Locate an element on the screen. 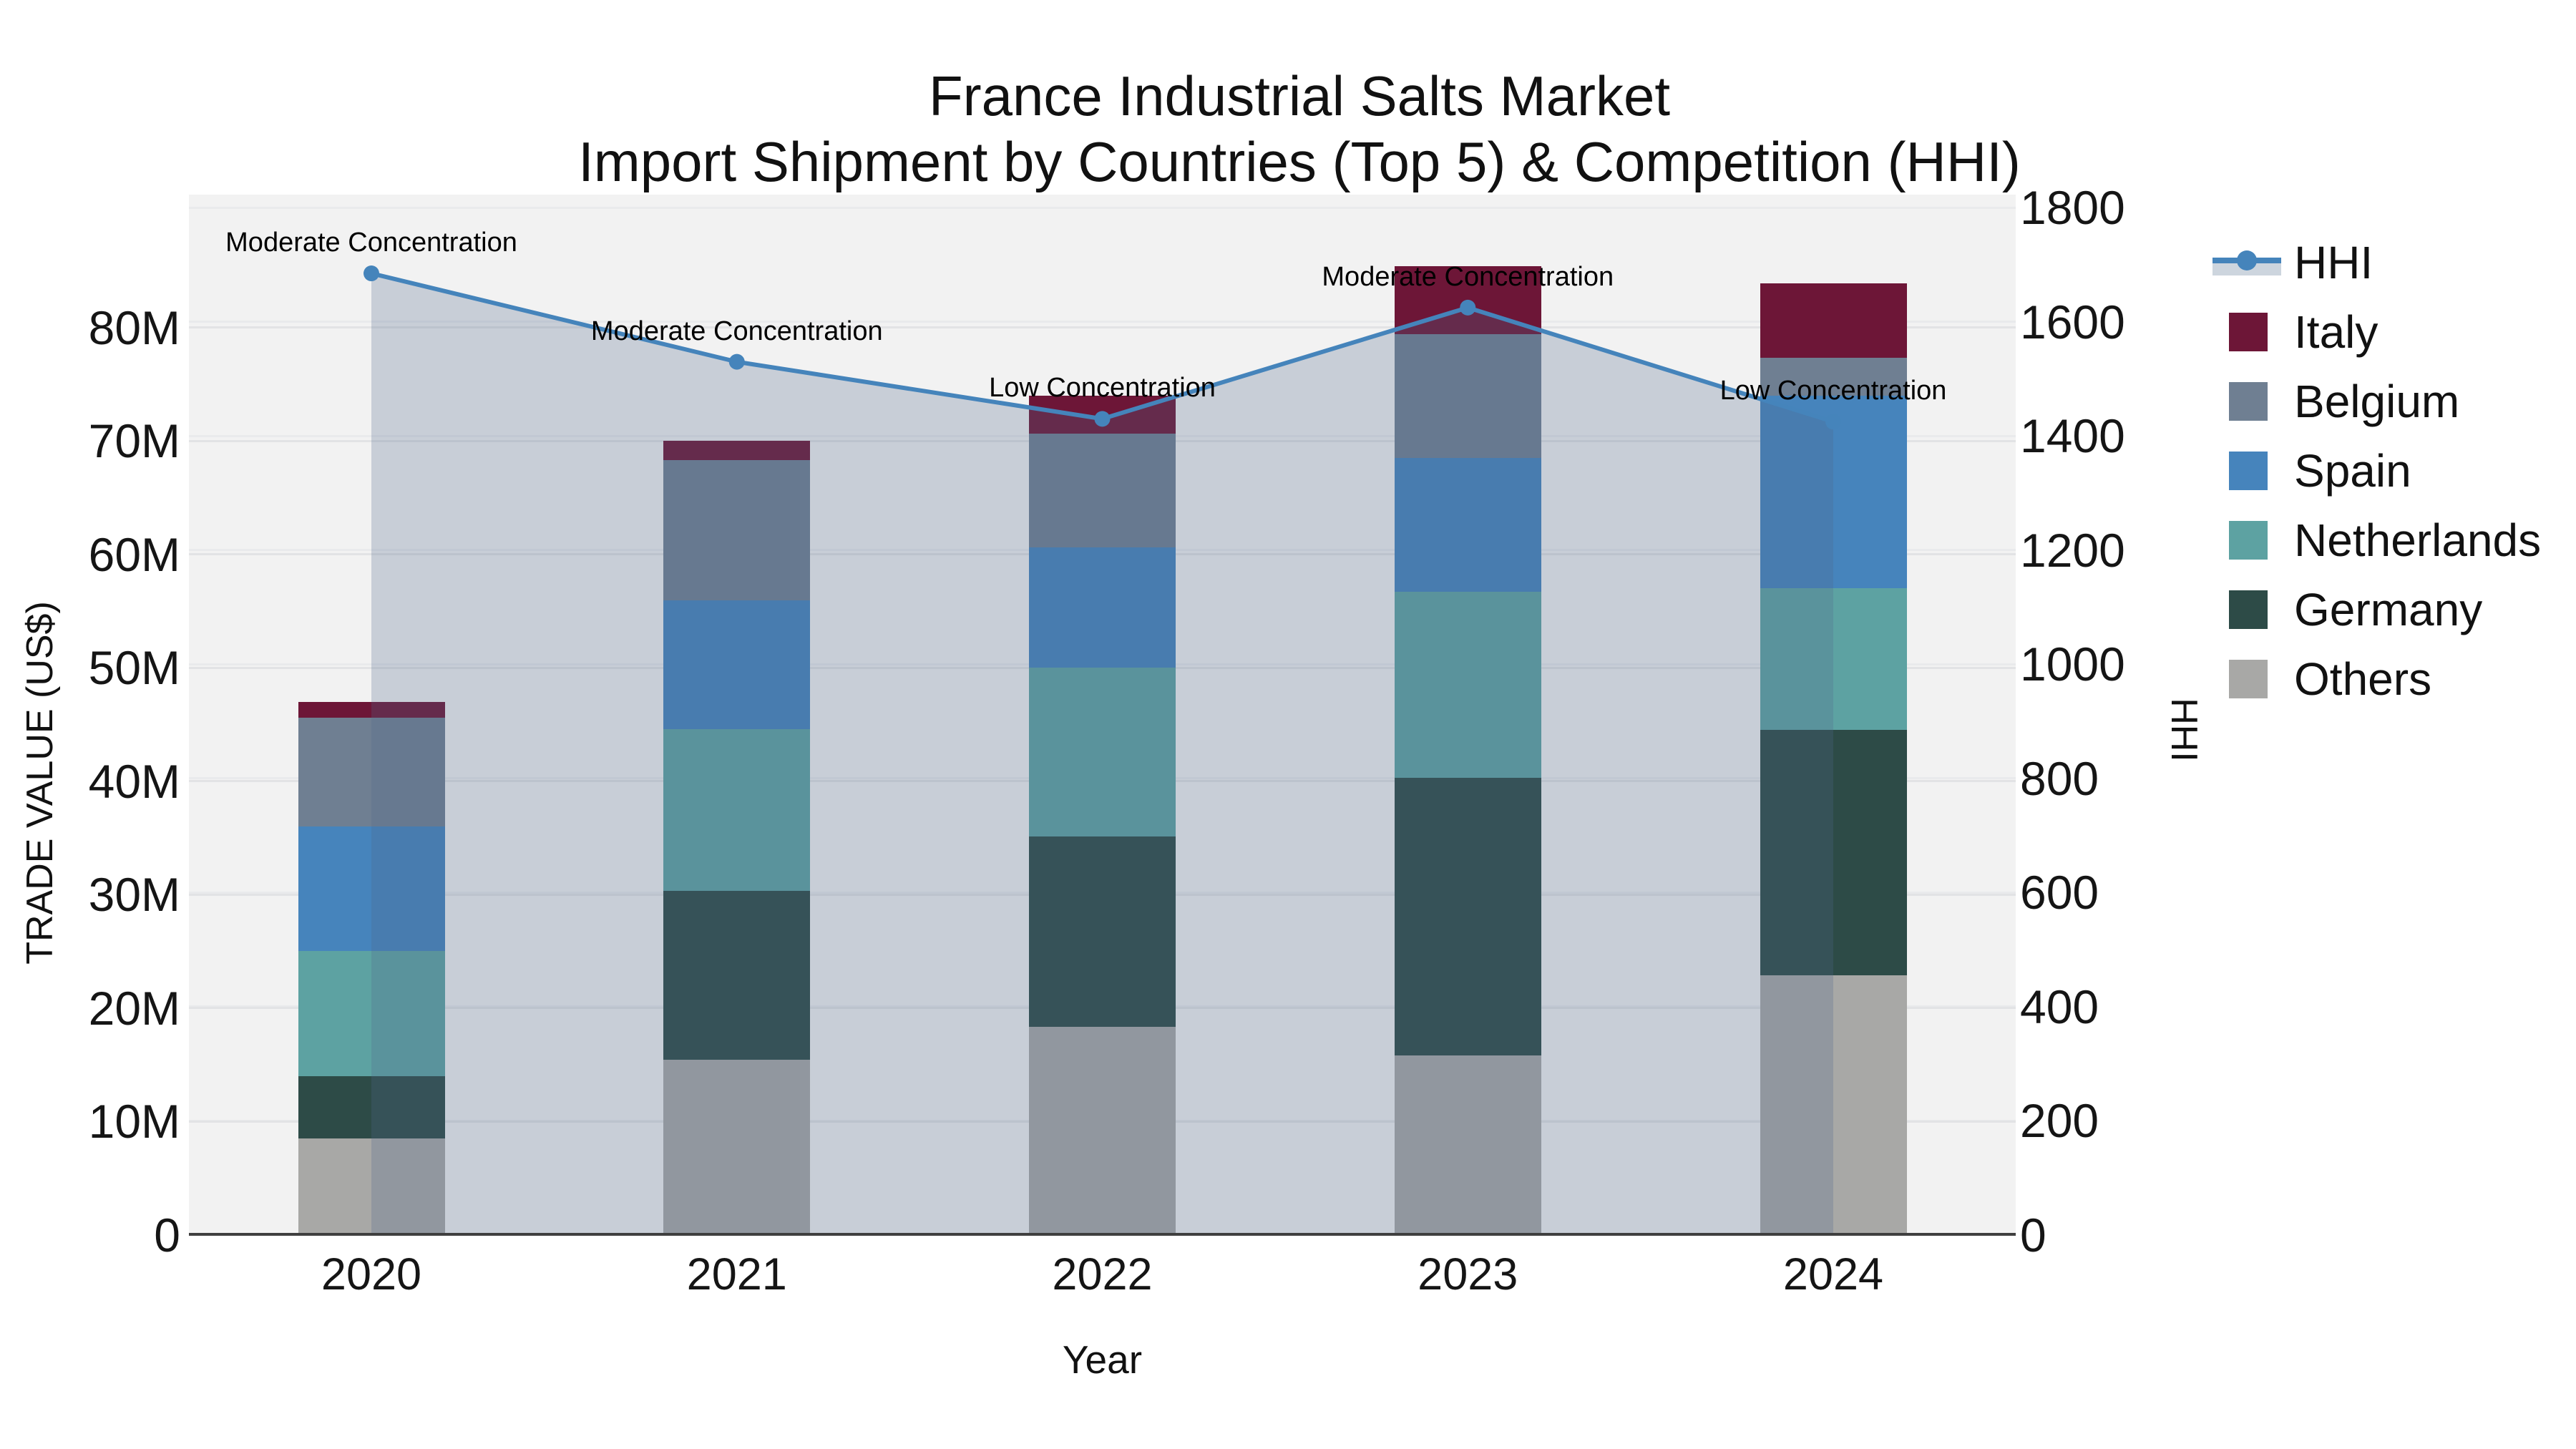 This screenshot has width=2576, height=1449. legend-label-belgium: Belgium is located at coordinates (2377, 401).